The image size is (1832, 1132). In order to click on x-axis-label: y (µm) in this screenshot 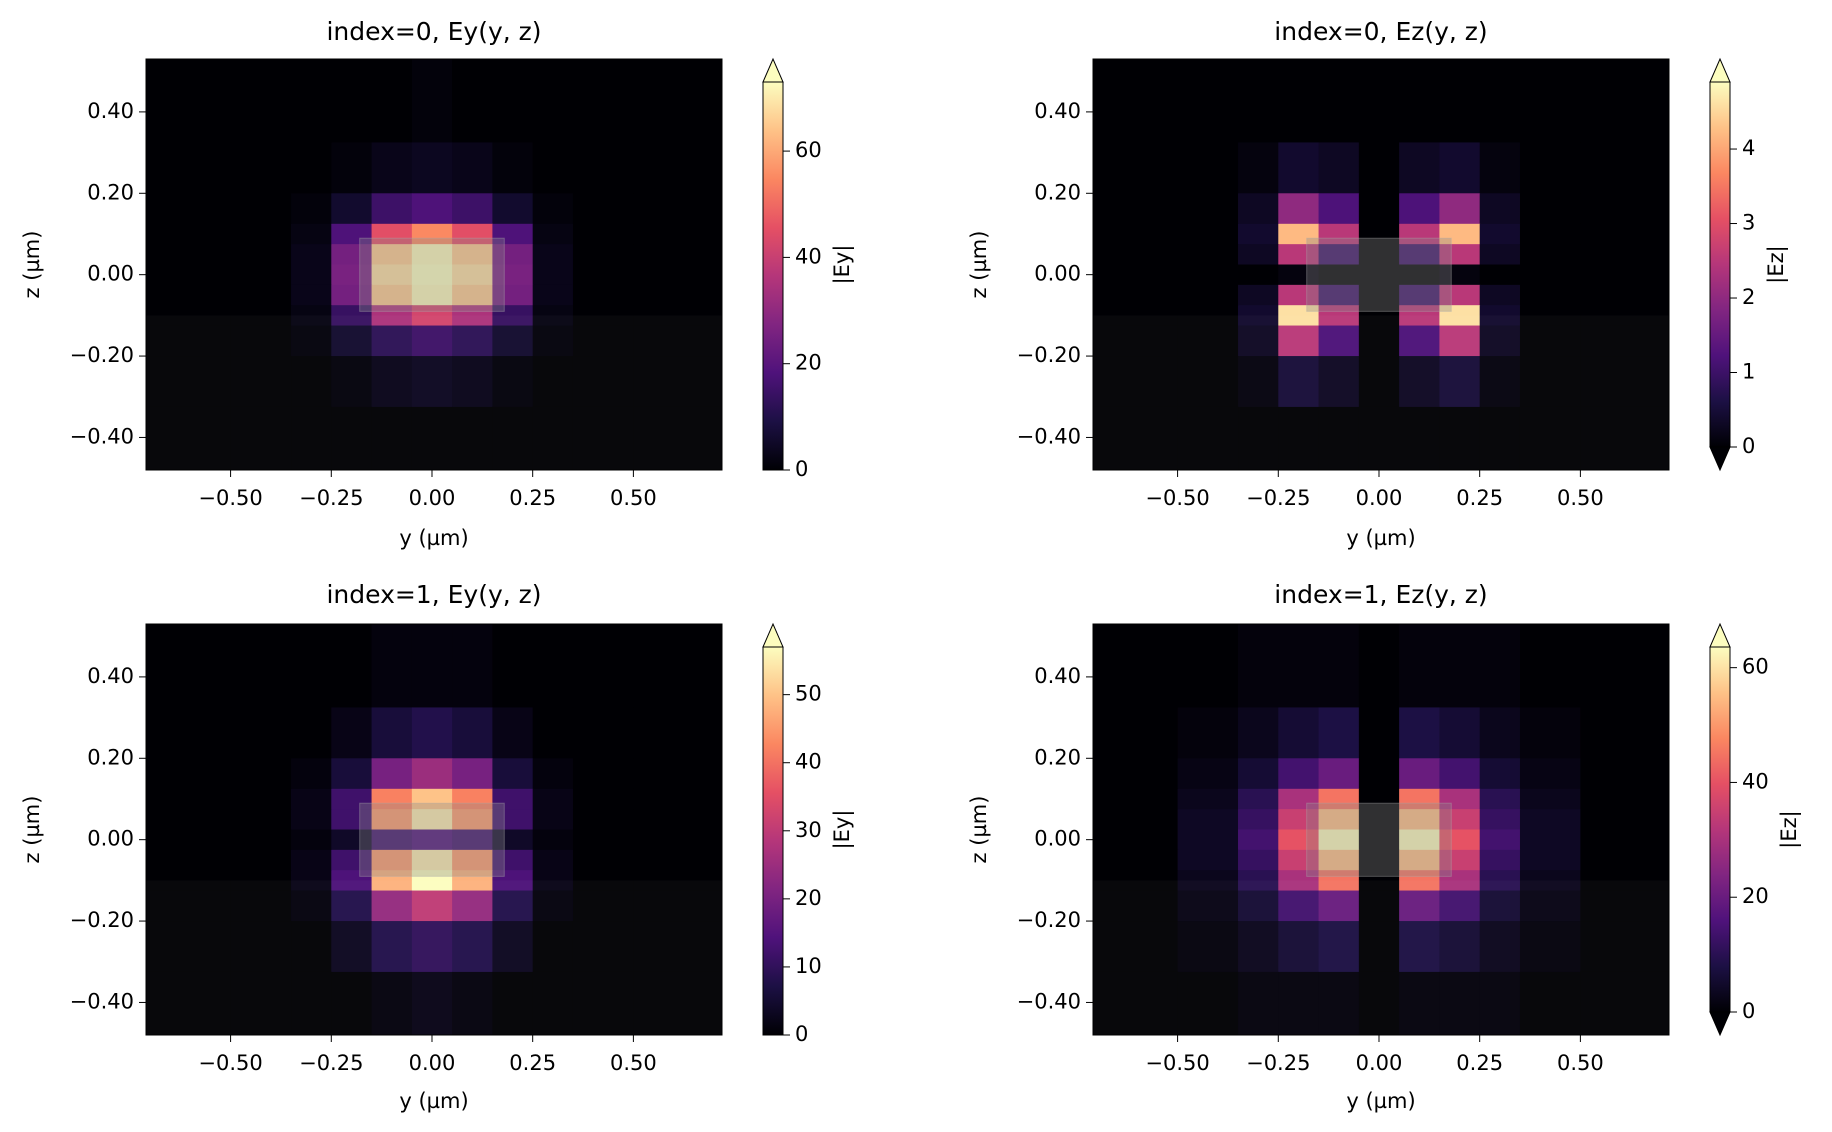, I will do `click(1380, 538)`.